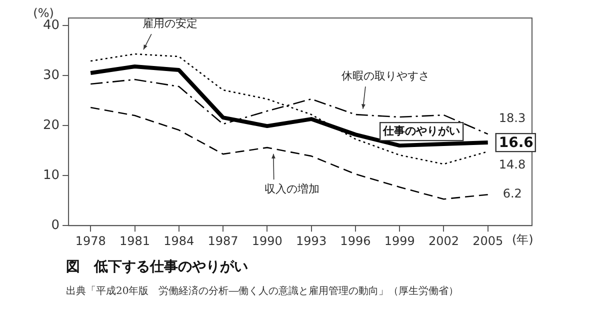 This screenshot has height=317, width=600. I want to click on data-label: 6.2, so click(512, 193).